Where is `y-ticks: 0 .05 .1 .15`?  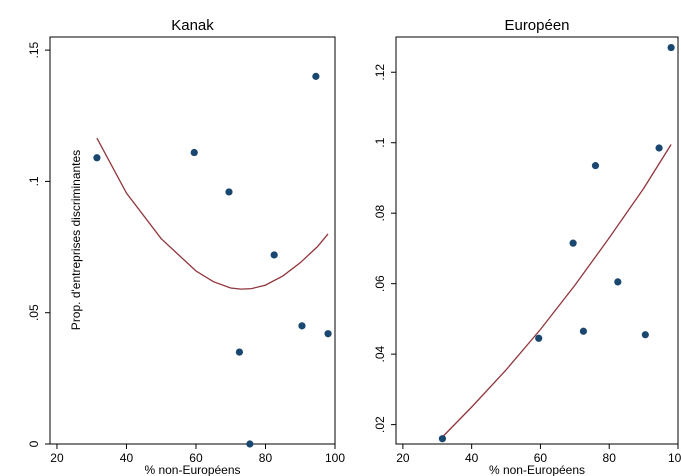 y-ticks: 0 .05 .1 .15 is located at coordinates (38, 244).